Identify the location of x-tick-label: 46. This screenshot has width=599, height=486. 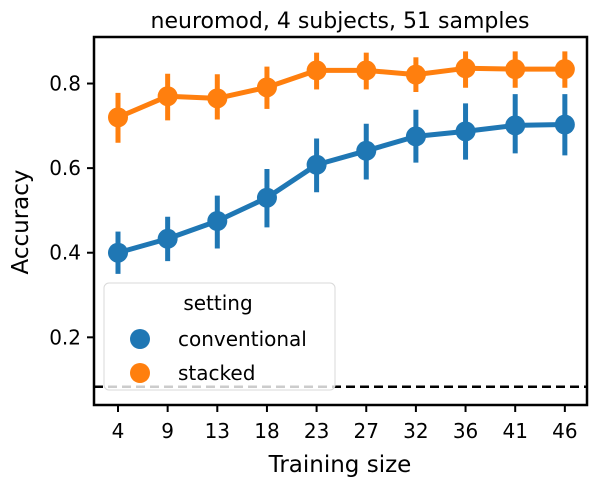
(564, 431).